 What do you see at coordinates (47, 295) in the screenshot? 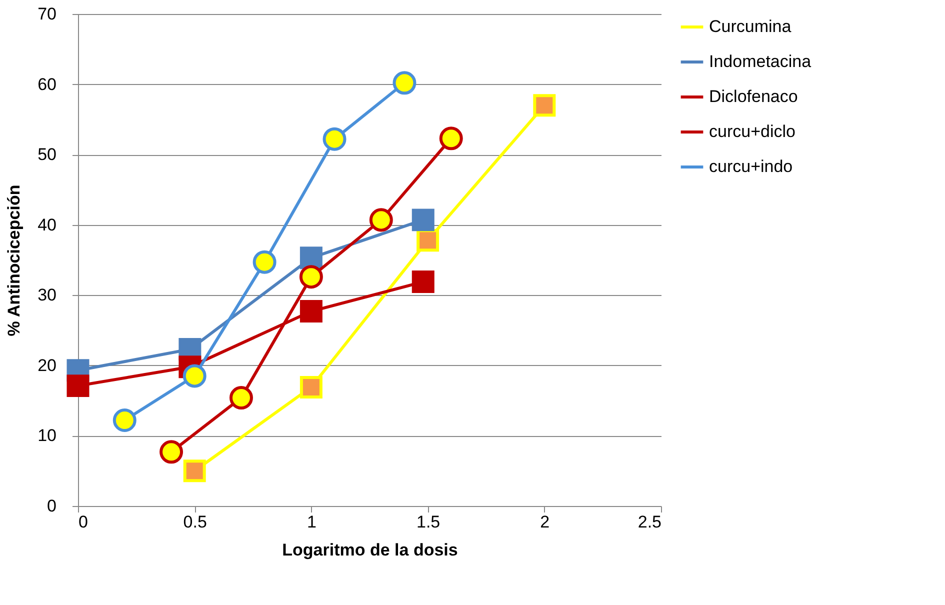
I see `y-tick-label: 30` at bounding box center [47, 295].